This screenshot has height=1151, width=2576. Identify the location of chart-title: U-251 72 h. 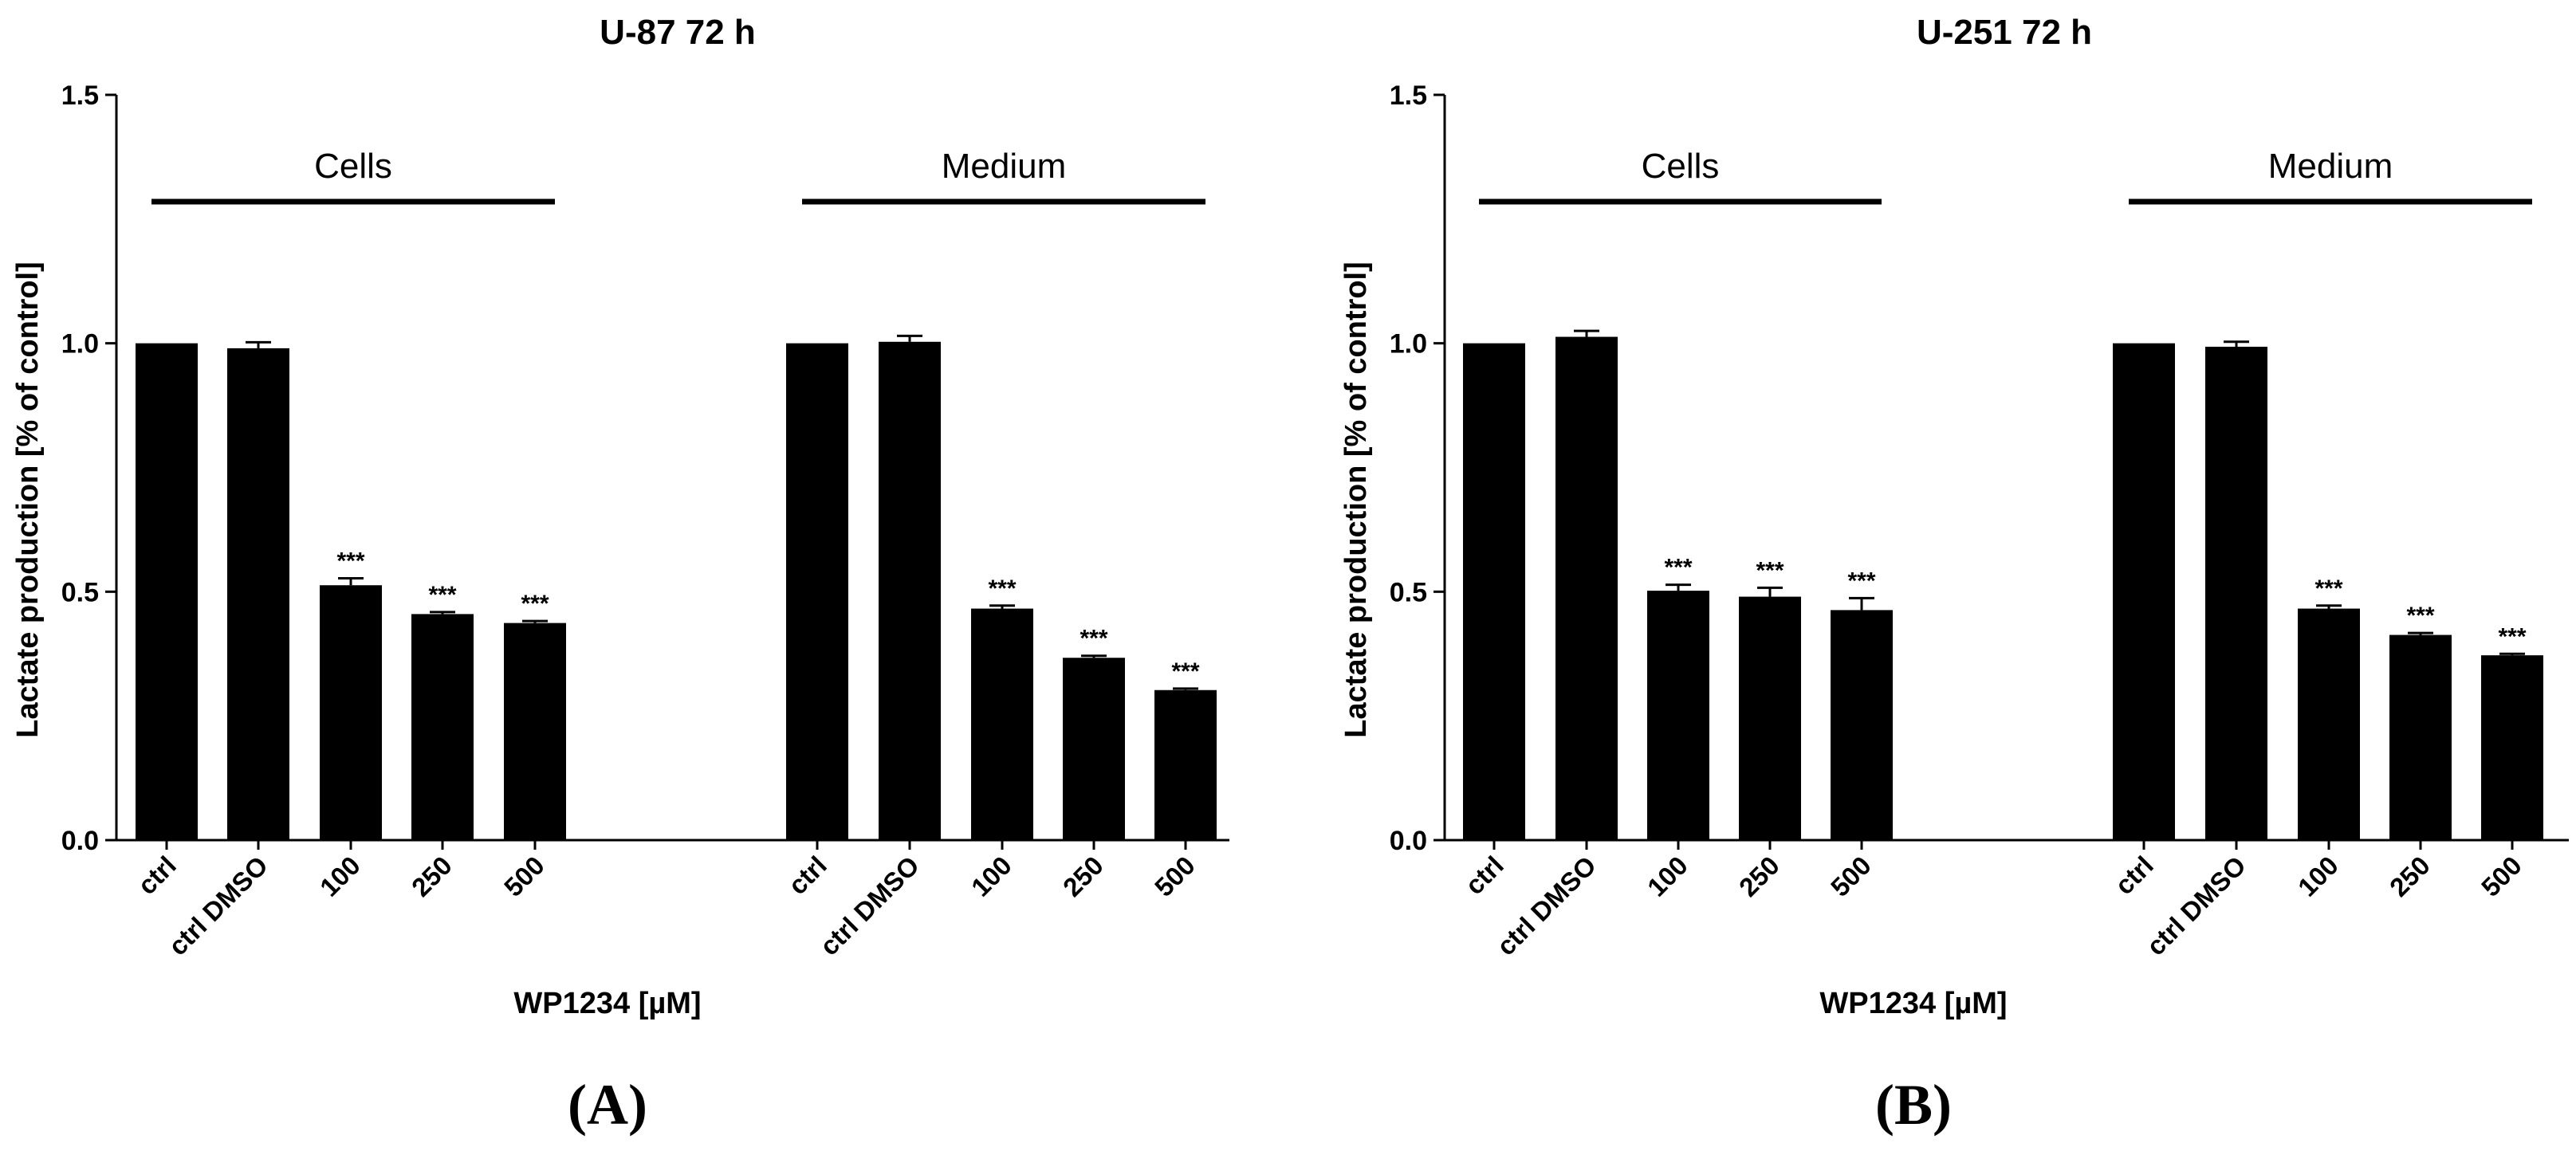
(2004, 33).